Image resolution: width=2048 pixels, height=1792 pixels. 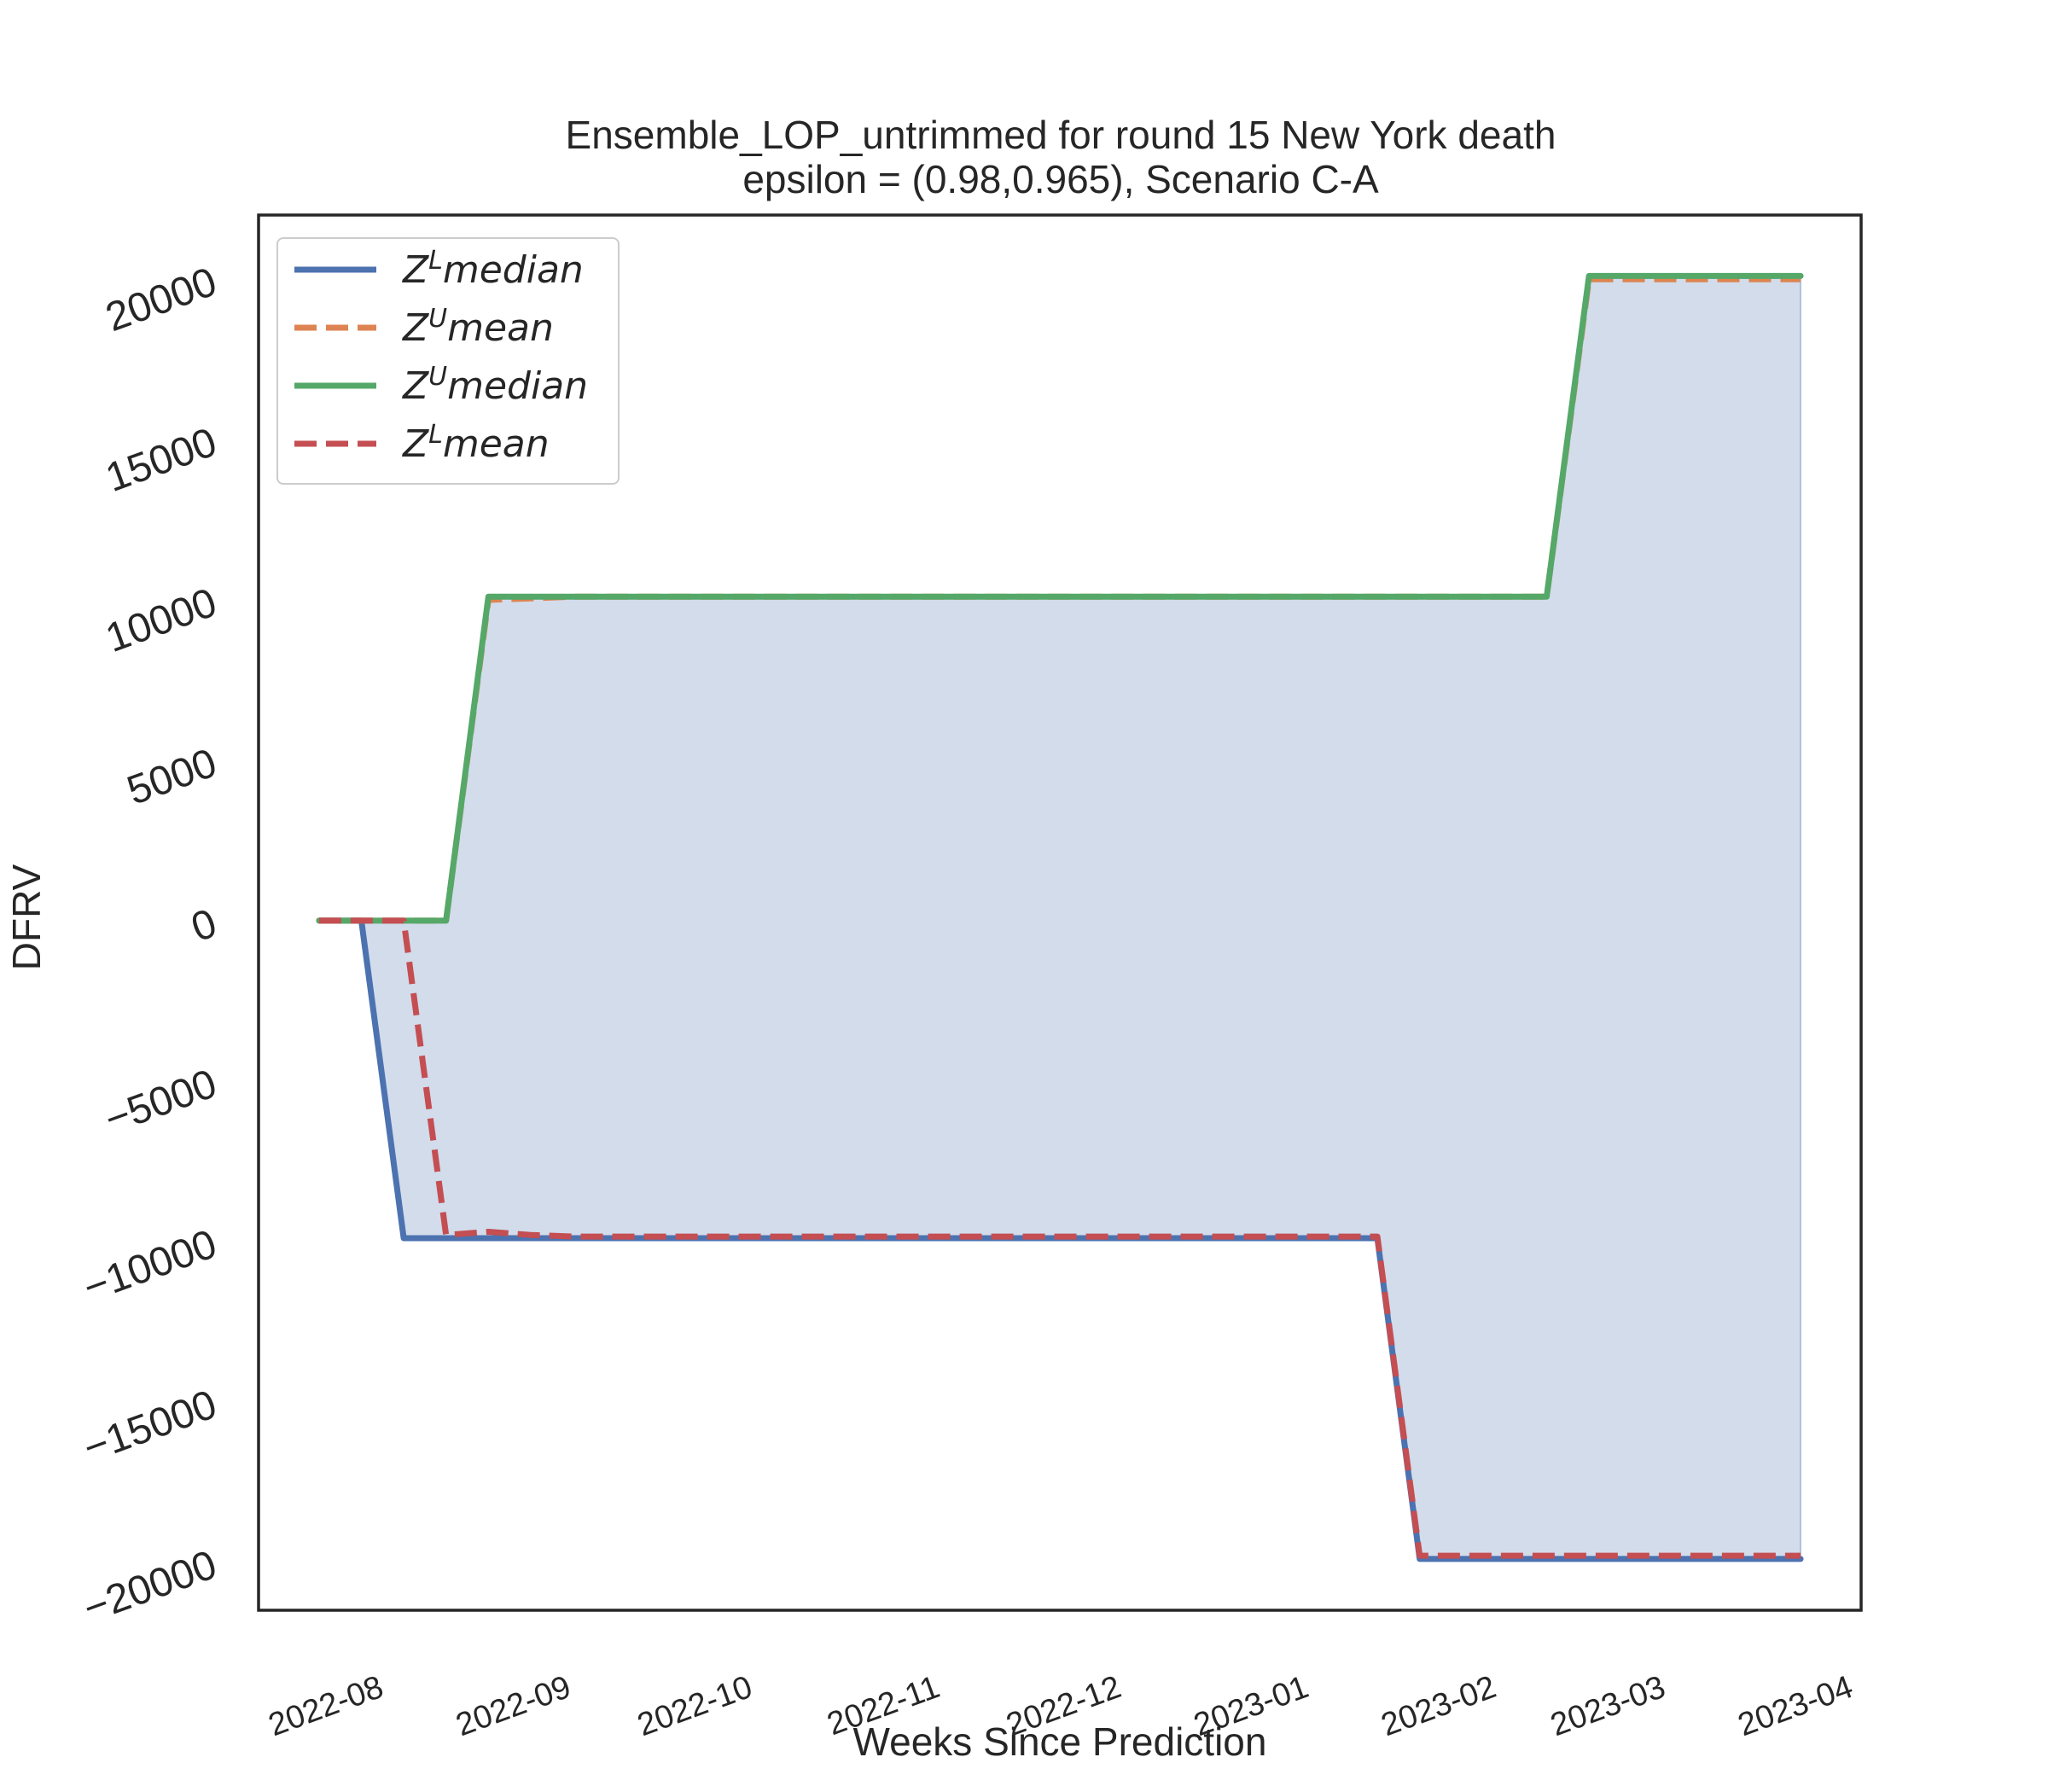 I want to click on x-tick-label: 2023-03, so click(x=1608, y=1706).